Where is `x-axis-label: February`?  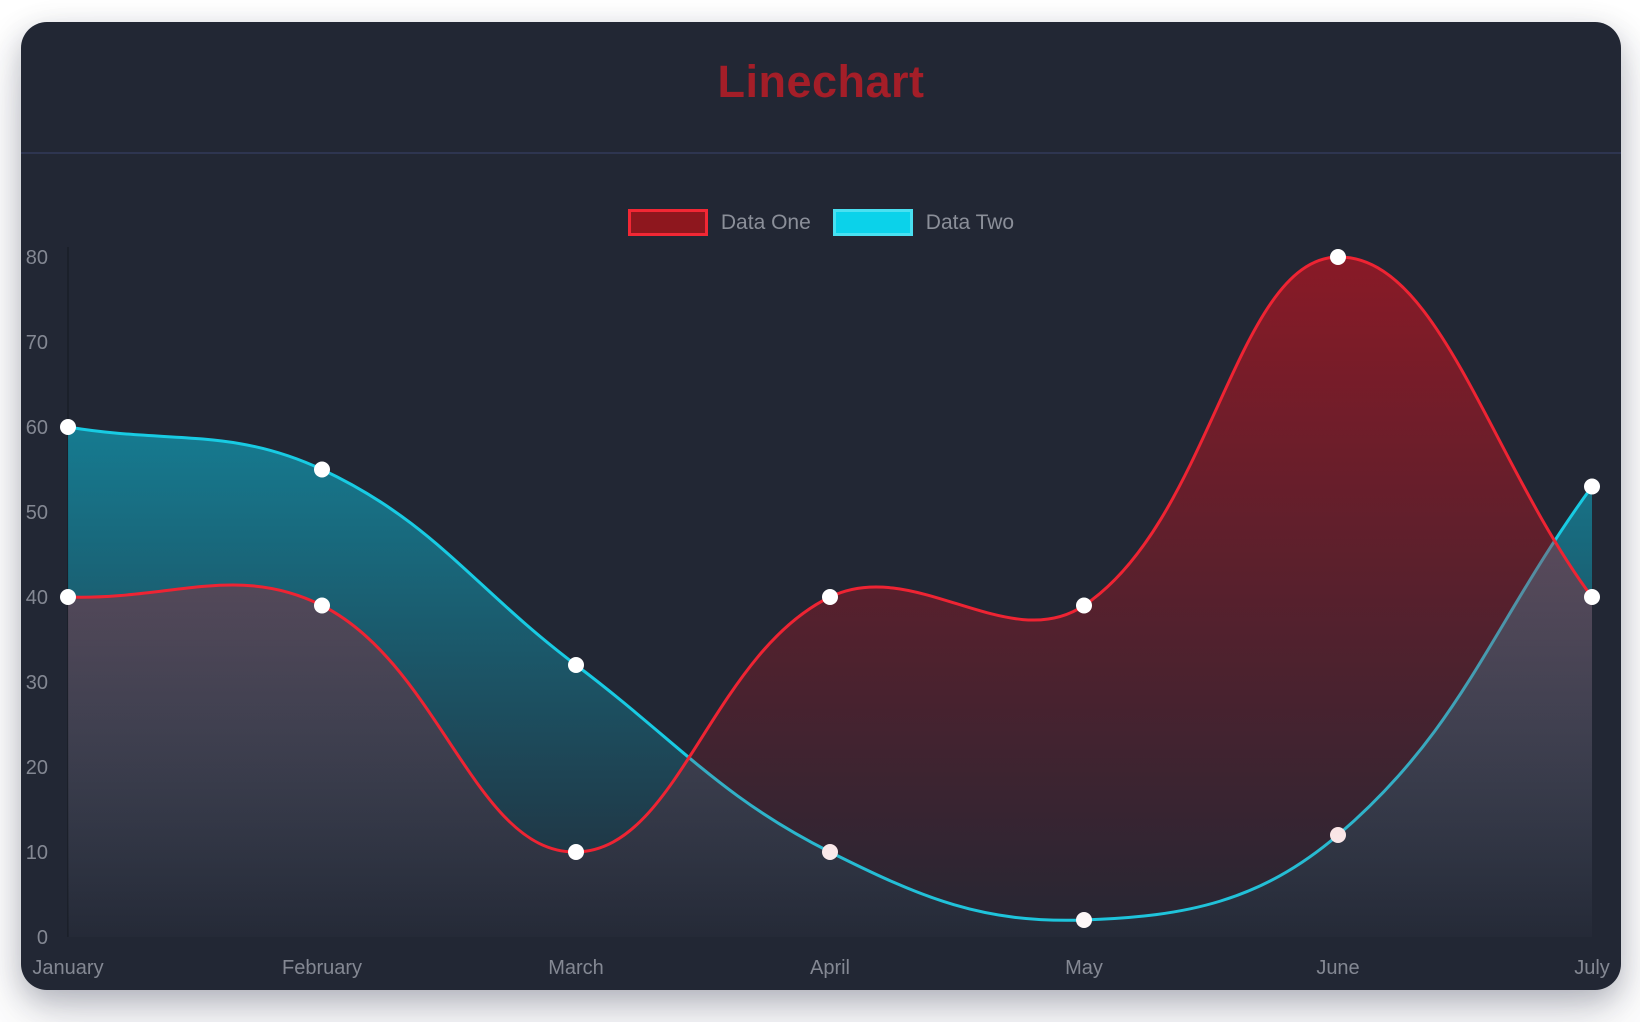 x-axis-label: February is located at coordinates (322, 968).